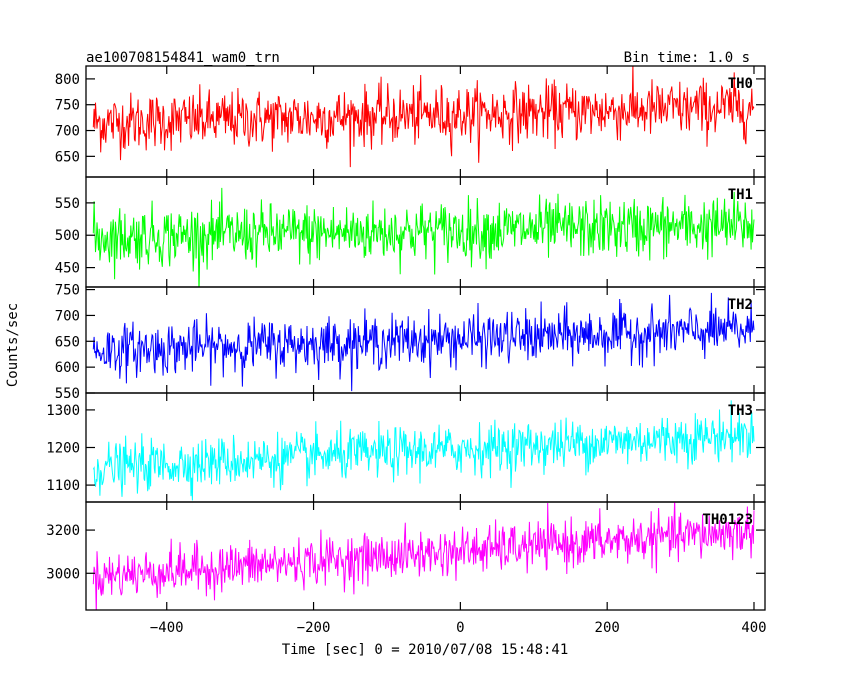 The image size is (850, 680). Describe the element at coordinates (740, 84) in the screenshot. I see `panel-name-label: TH0` at that location.